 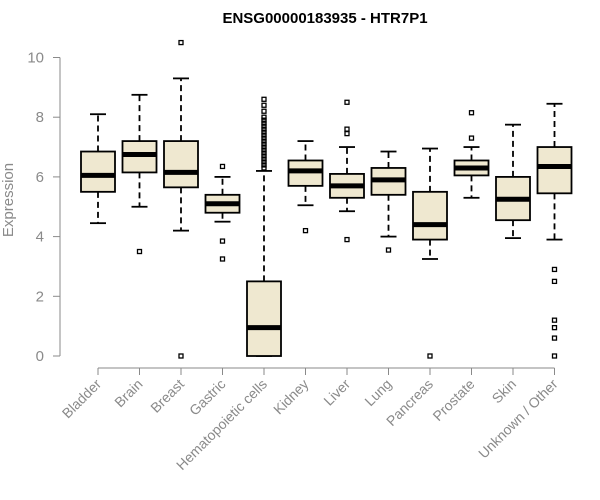 I want to click on box-kidney, so click(x=305, y=187).